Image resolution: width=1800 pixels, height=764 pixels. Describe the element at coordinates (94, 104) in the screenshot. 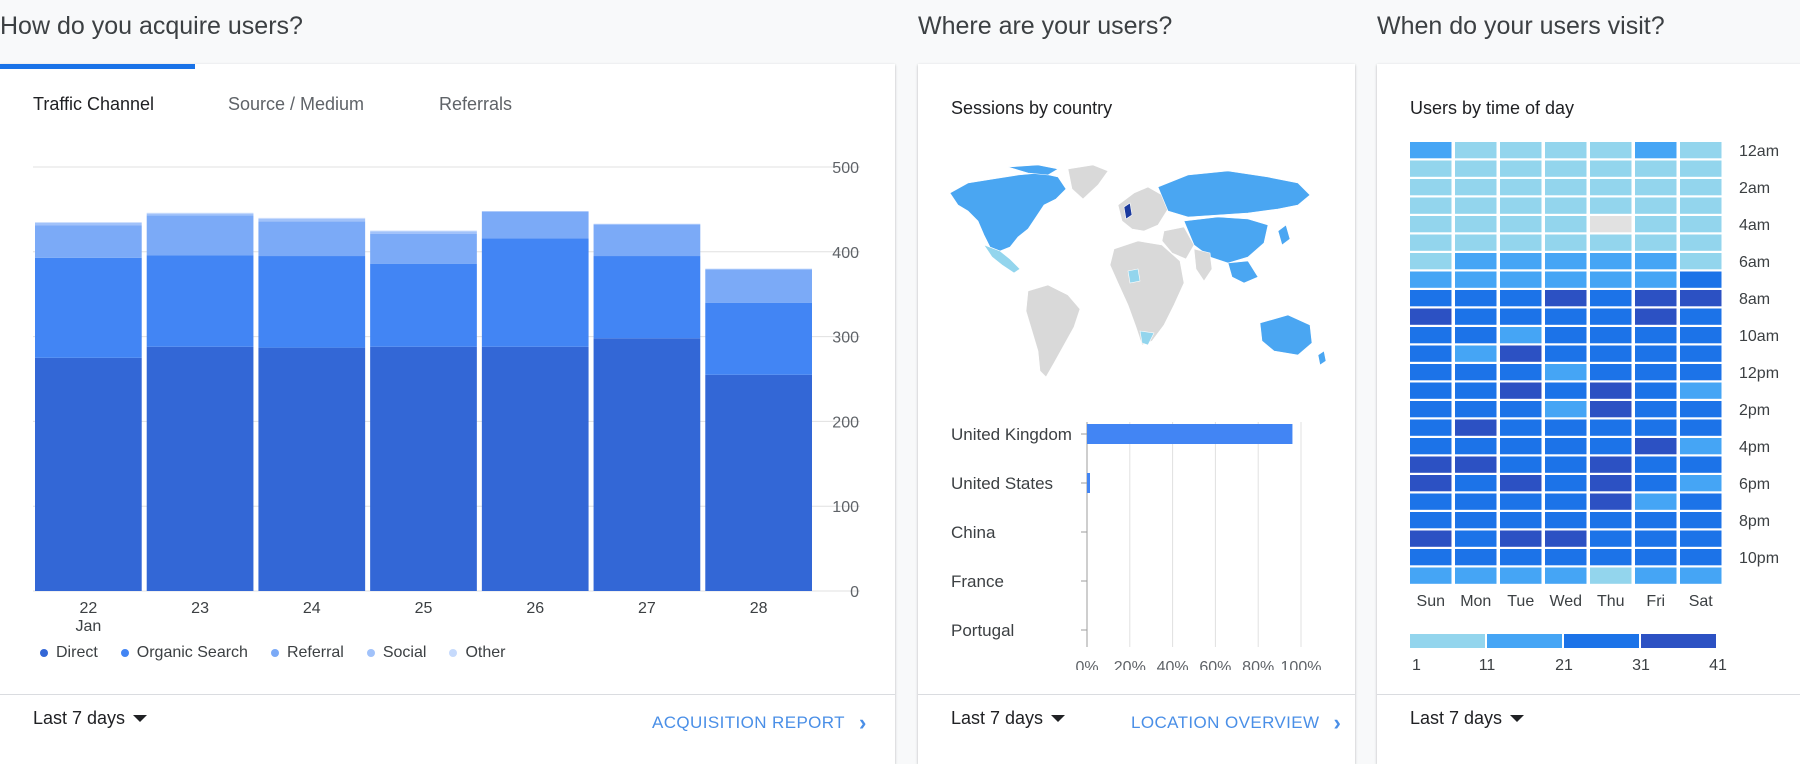

I see `tab-traffic-channel: Traffic Channel` at that location.